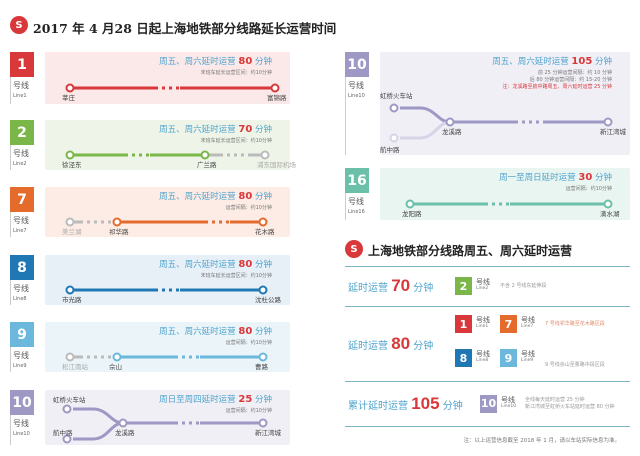 Image resolution: width=640 pixels, height=456 pixels. I want to click on headline-text: 周日至周四延时运营, so click(199, 400).